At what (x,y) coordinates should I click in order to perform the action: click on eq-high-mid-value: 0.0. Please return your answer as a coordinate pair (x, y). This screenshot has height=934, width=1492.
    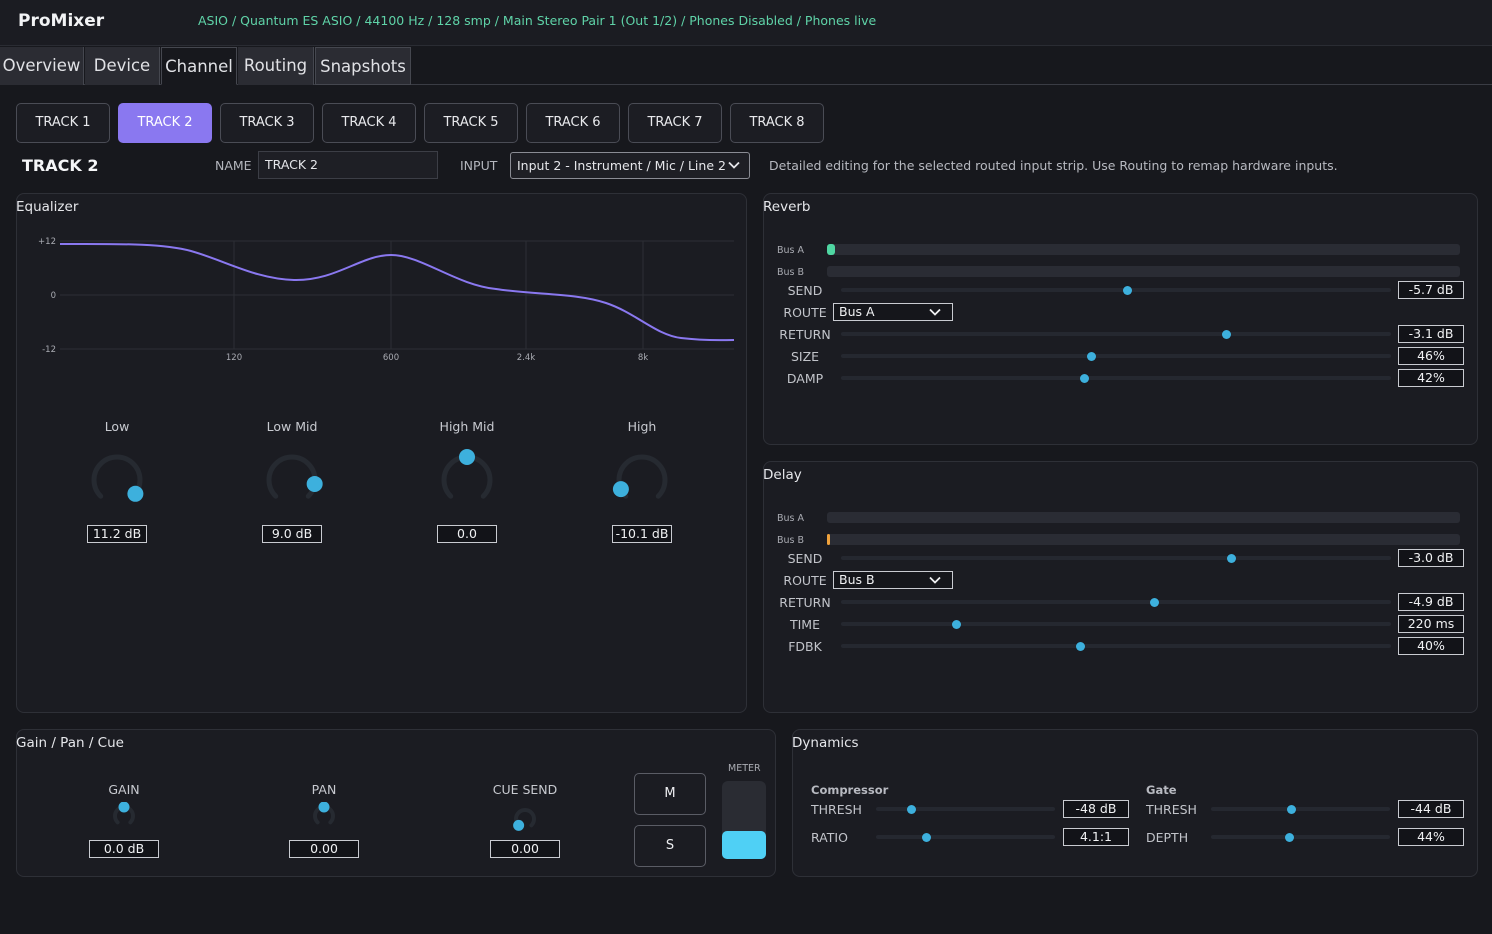
    Looking at the image, I should click on (467, 534).